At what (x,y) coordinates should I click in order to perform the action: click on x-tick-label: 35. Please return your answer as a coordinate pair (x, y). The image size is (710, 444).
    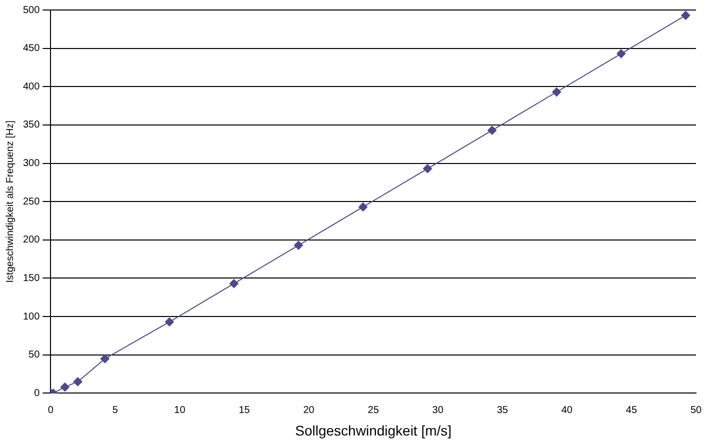
    Looking at the image, I should click on (502, 410).